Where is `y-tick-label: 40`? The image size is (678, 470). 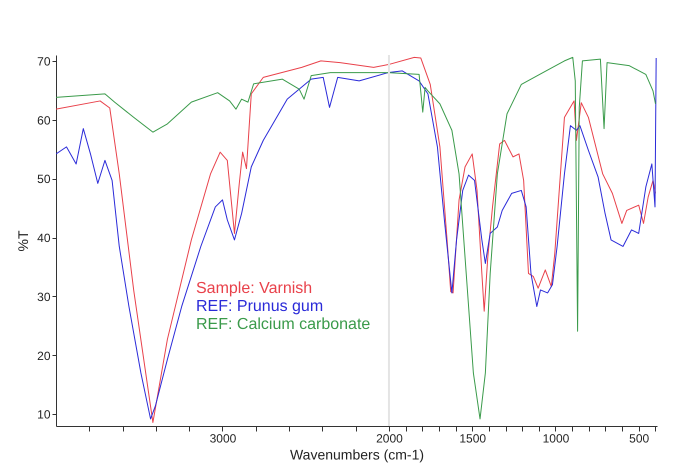
y-tick-label: 40 is located at coordinates (44, 238).